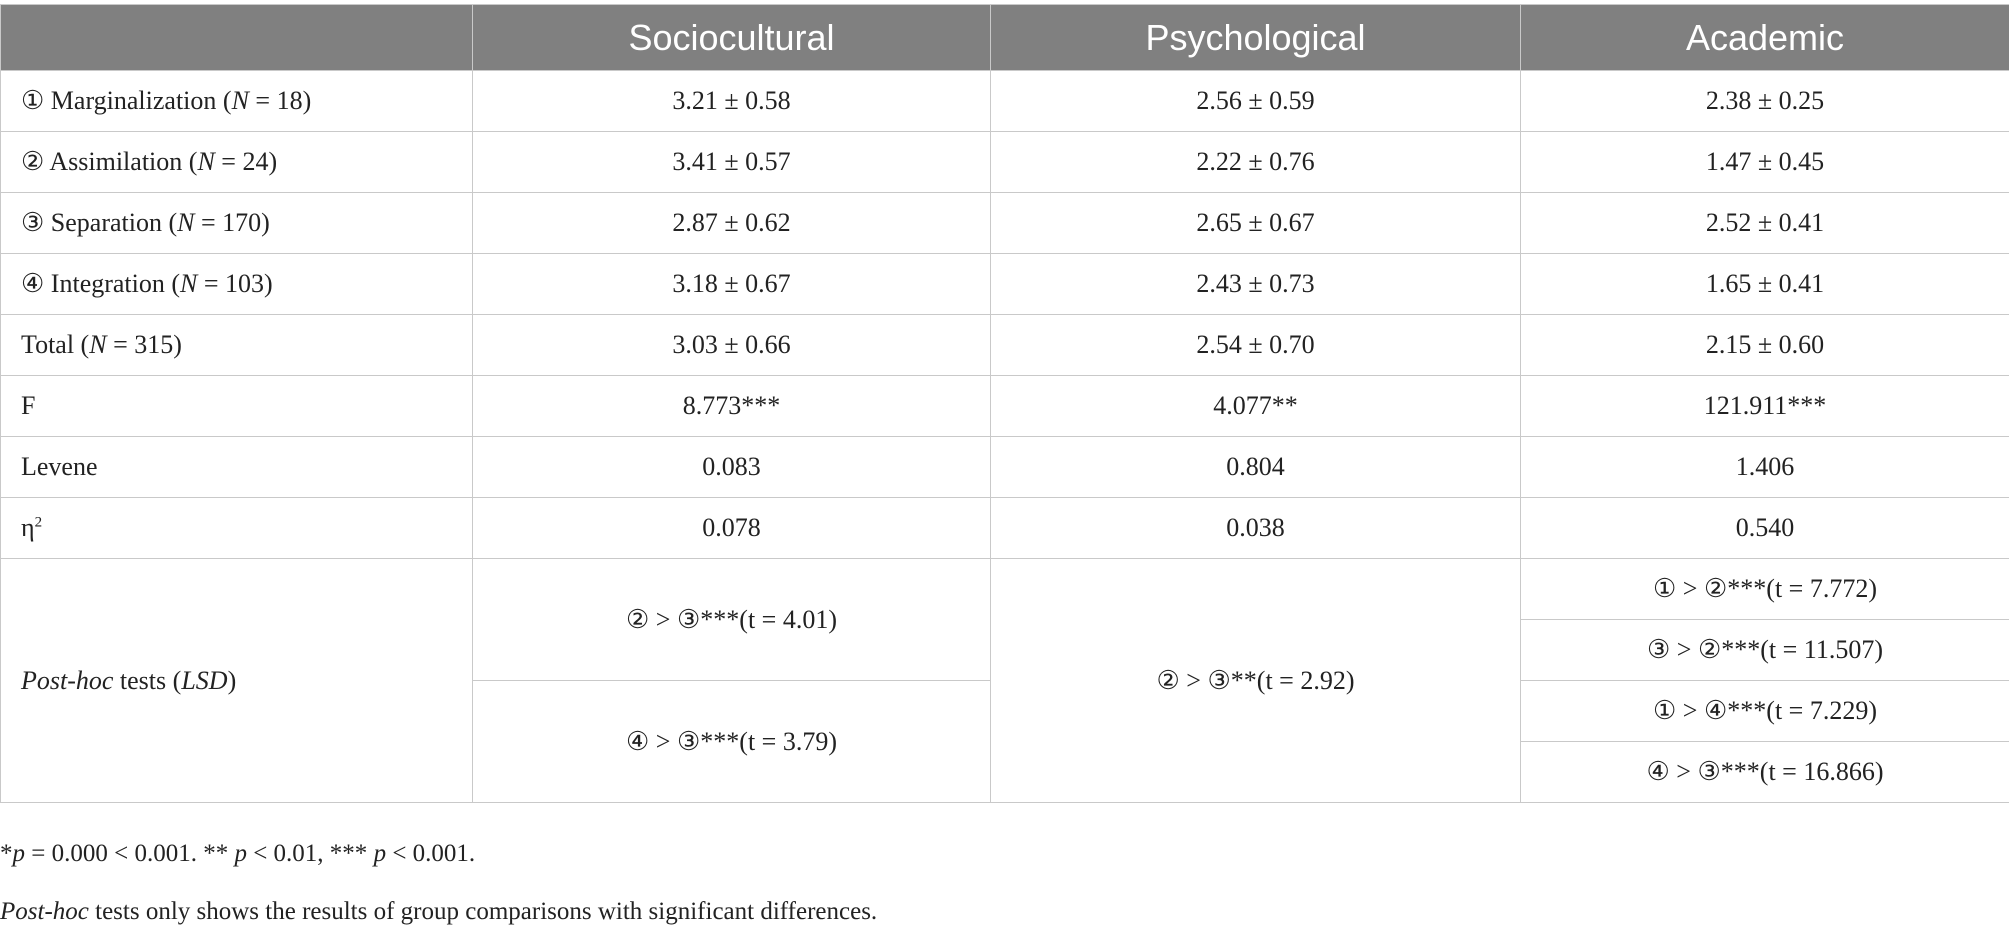 This screenshot has width=2009, height=952. Describe the element at coordinates (1765, 772) in the screenshot. I see `posthoc-academic-4: ④ > ③***(t = 16.866)` at that location.